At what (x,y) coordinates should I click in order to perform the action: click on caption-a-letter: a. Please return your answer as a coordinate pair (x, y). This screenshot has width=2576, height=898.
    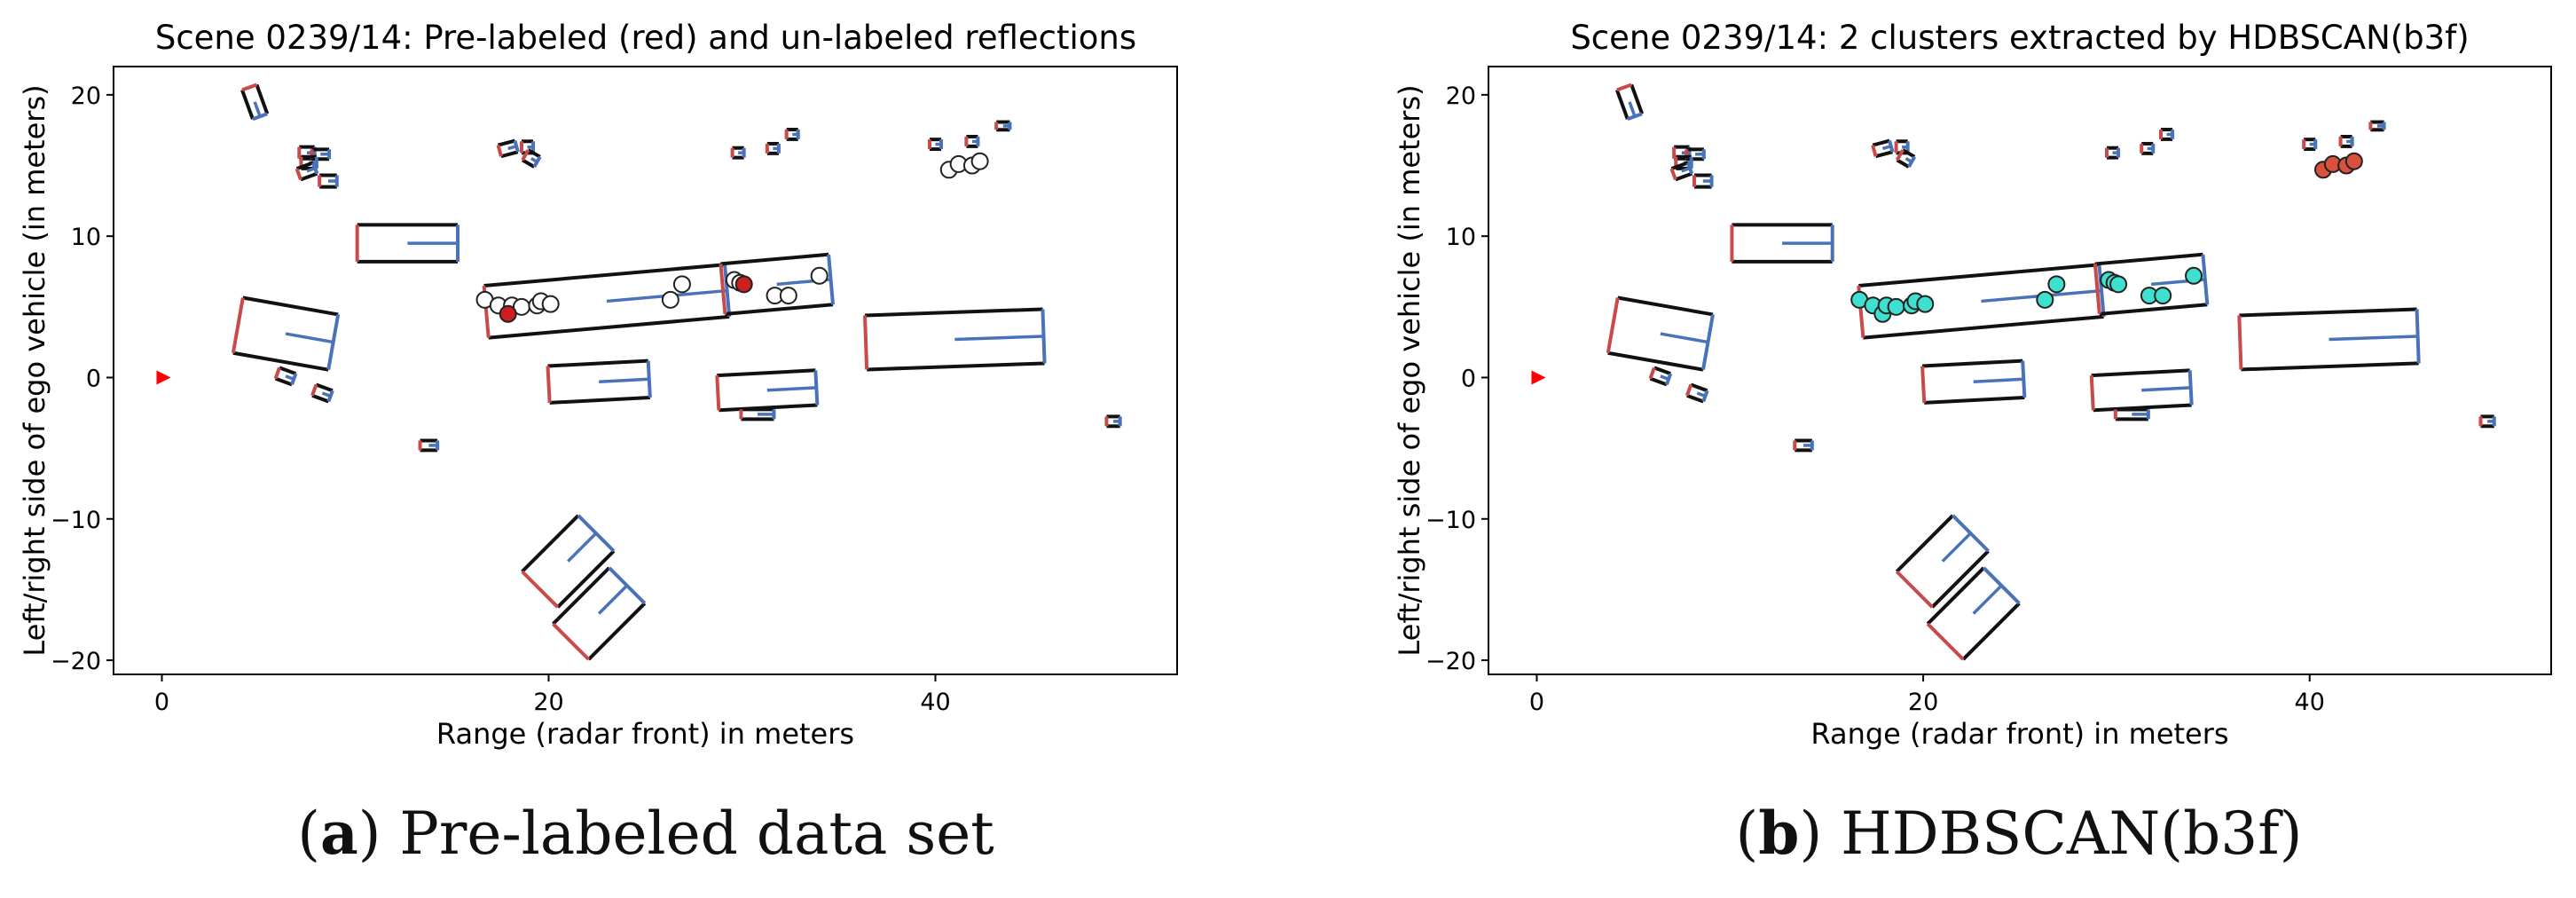
    Looking at the image, I should click on (338, 833).